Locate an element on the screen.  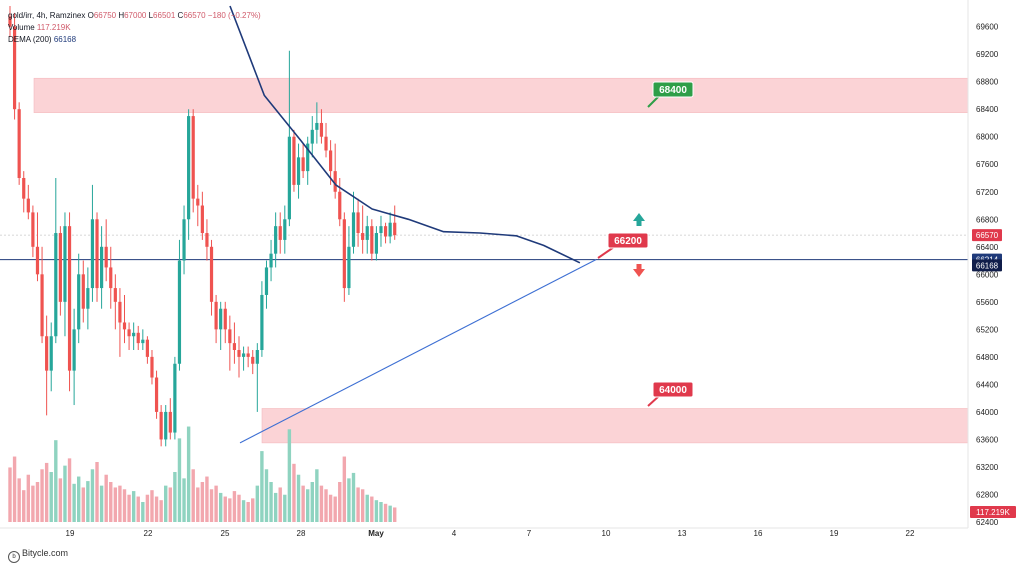
legend-volume-value: 117.219K is located at coordinates (53, 27).